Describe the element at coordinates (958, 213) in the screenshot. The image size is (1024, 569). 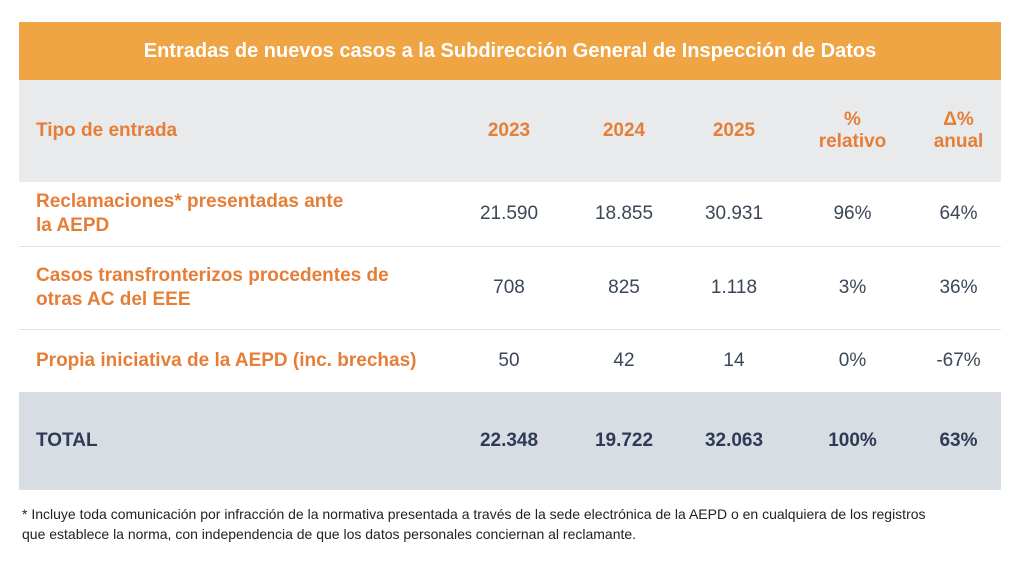
I see `cell-delta: 64%` at that location.